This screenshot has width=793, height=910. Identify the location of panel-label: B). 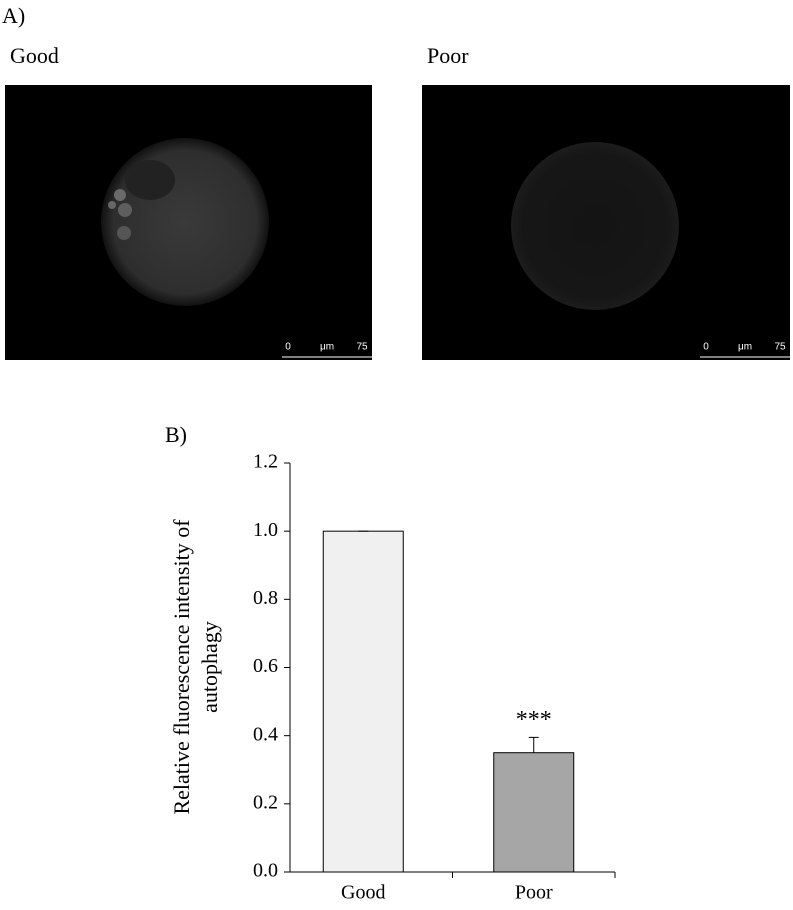
(176, 434).